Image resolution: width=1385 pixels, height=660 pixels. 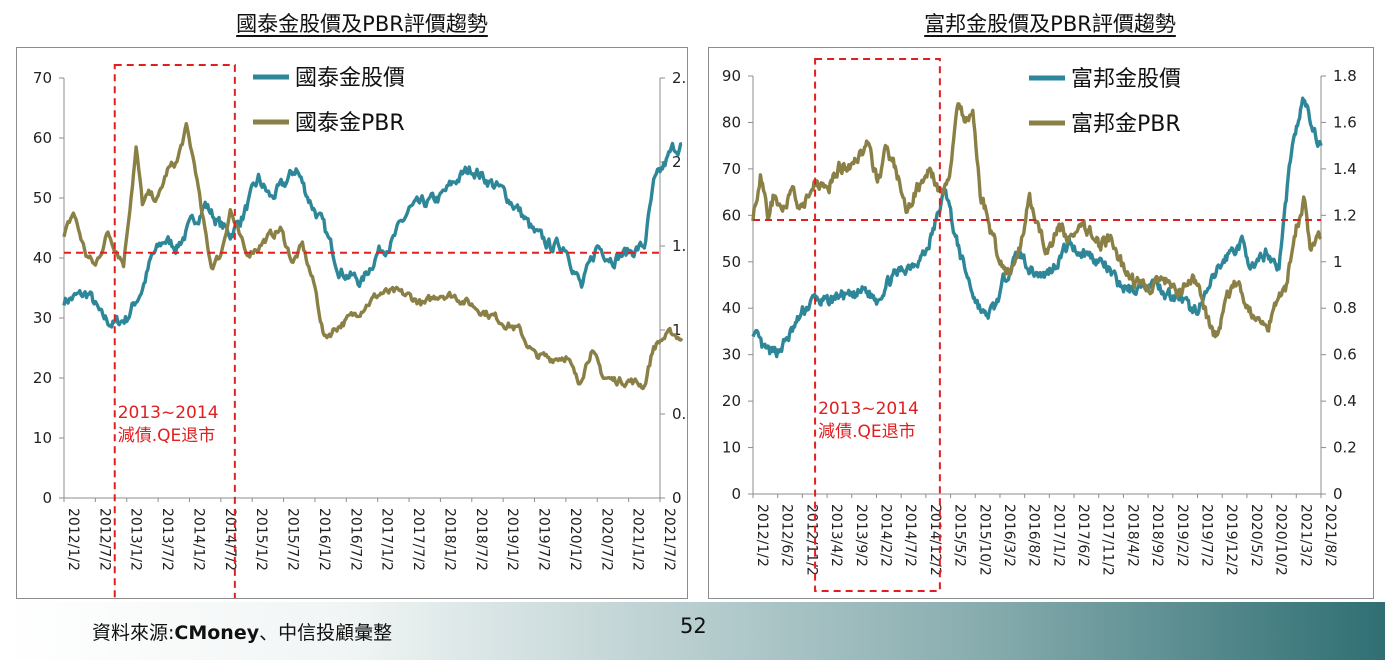 What do you see at coordinates (885, 535) in the screenshot?
I see `x-tick-label: 2014/2/2` at bounding box center [885, 535].